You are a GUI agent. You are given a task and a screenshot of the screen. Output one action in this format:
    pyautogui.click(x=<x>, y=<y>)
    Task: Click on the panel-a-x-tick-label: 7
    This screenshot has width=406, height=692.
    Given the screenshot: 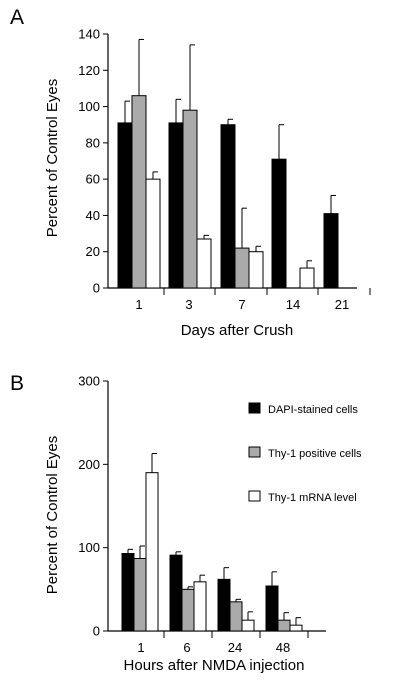 What is the action you would take?
    pyautogui.click(x=241, y=304)
    